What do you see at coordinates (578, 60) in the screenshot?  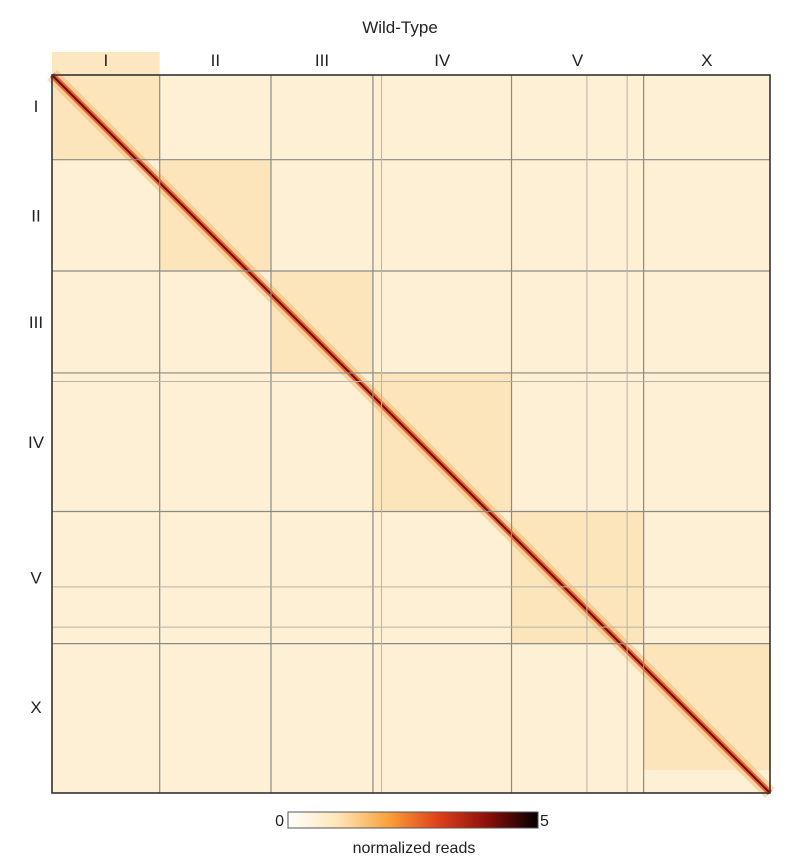 I see `x-tick-label: V` at bounding box center [578, 60].